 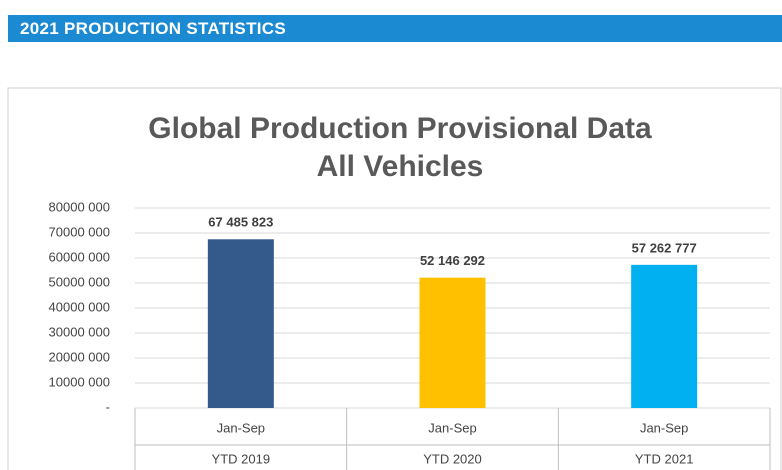 What do you see at coordinates (108, 406) in the screenshot?
I see `y-tick-label: -` at bounding box center [108, 406].